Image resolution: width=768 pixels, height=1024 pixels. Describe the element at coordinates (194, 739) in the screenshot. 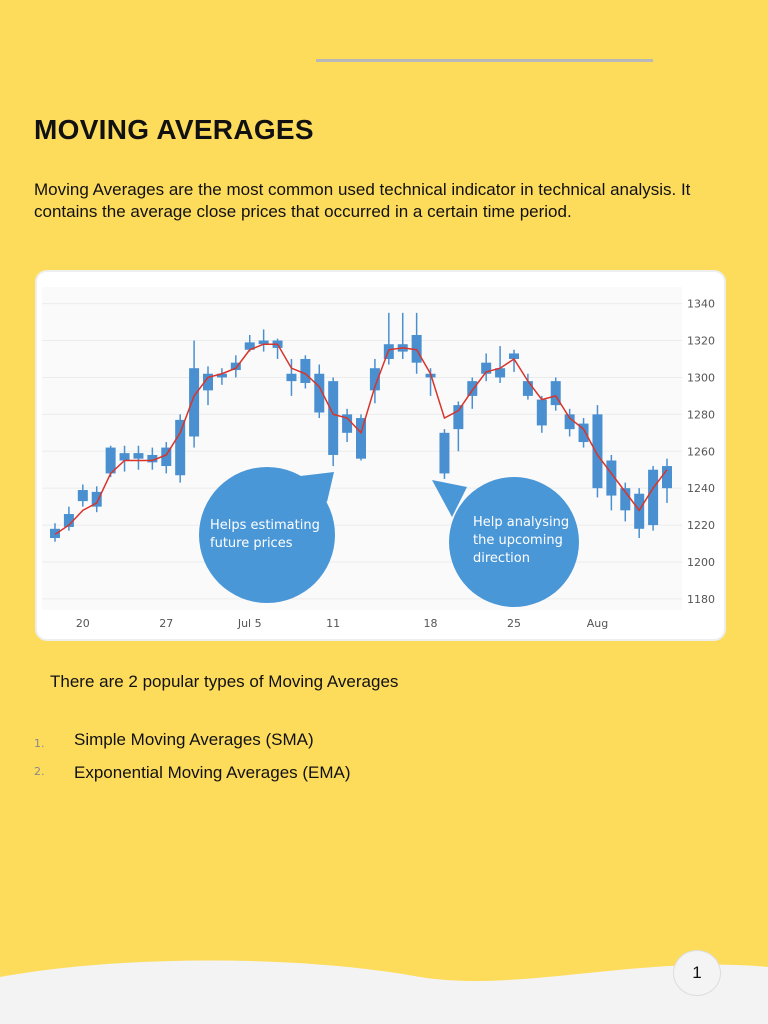

I see `list-item: Simple Moving Averages (SMA)` at that location.